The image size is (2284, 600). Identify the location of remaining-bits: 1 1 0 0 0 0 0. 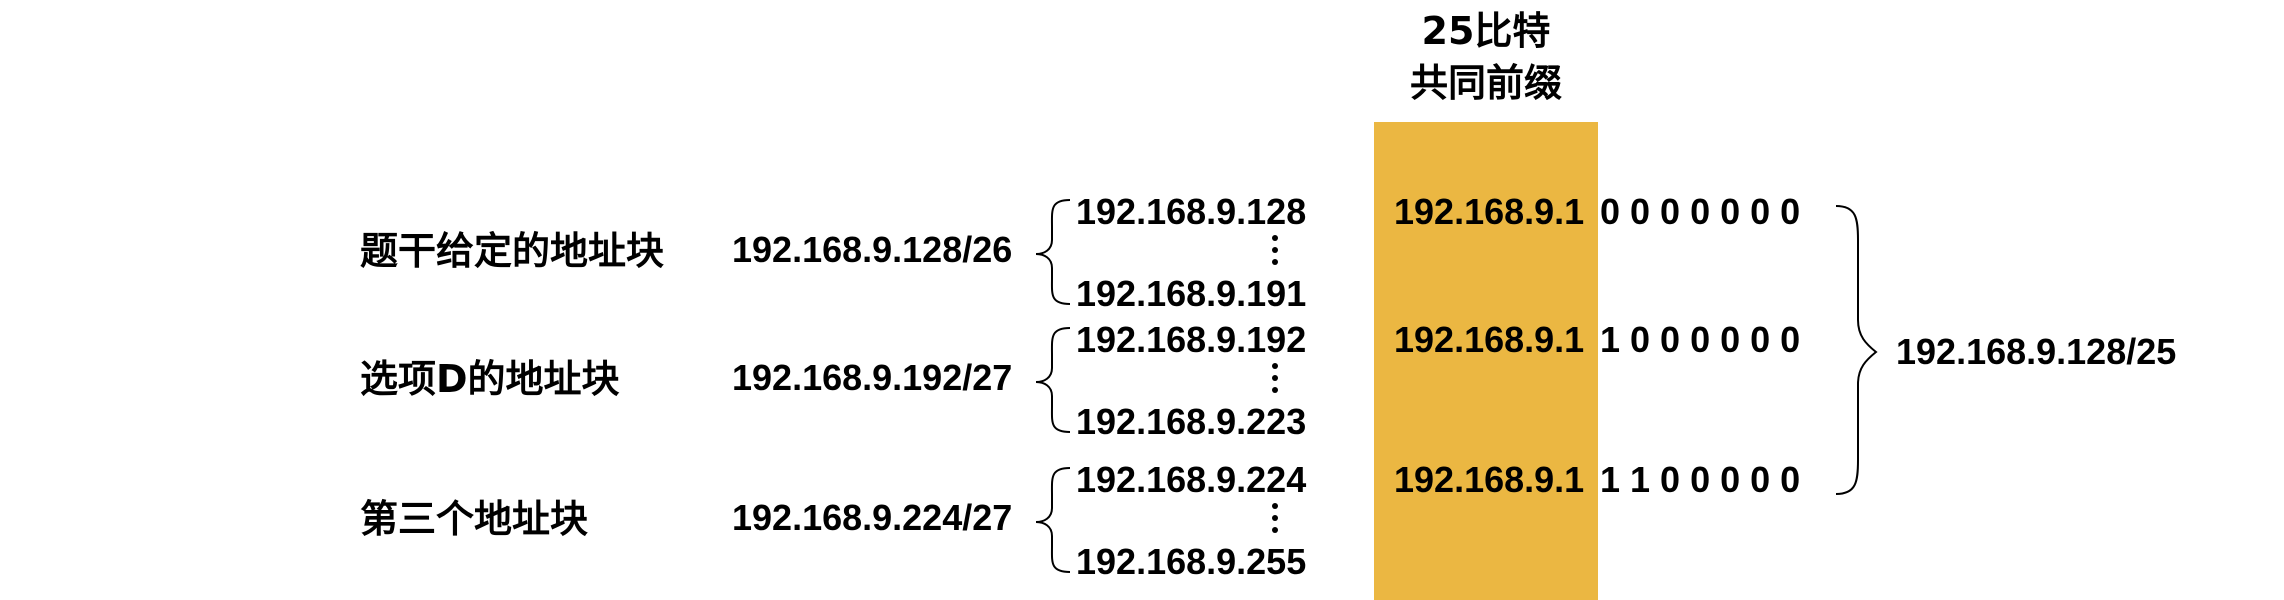
(1700, 479).